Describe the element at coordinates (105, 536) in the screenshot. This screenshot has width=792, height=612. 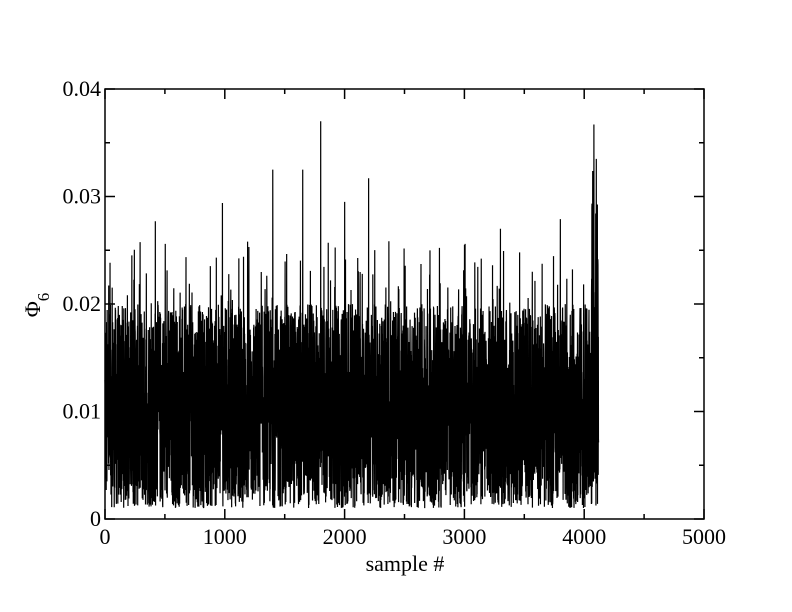
I see `x-tick-label: 0` at that location.